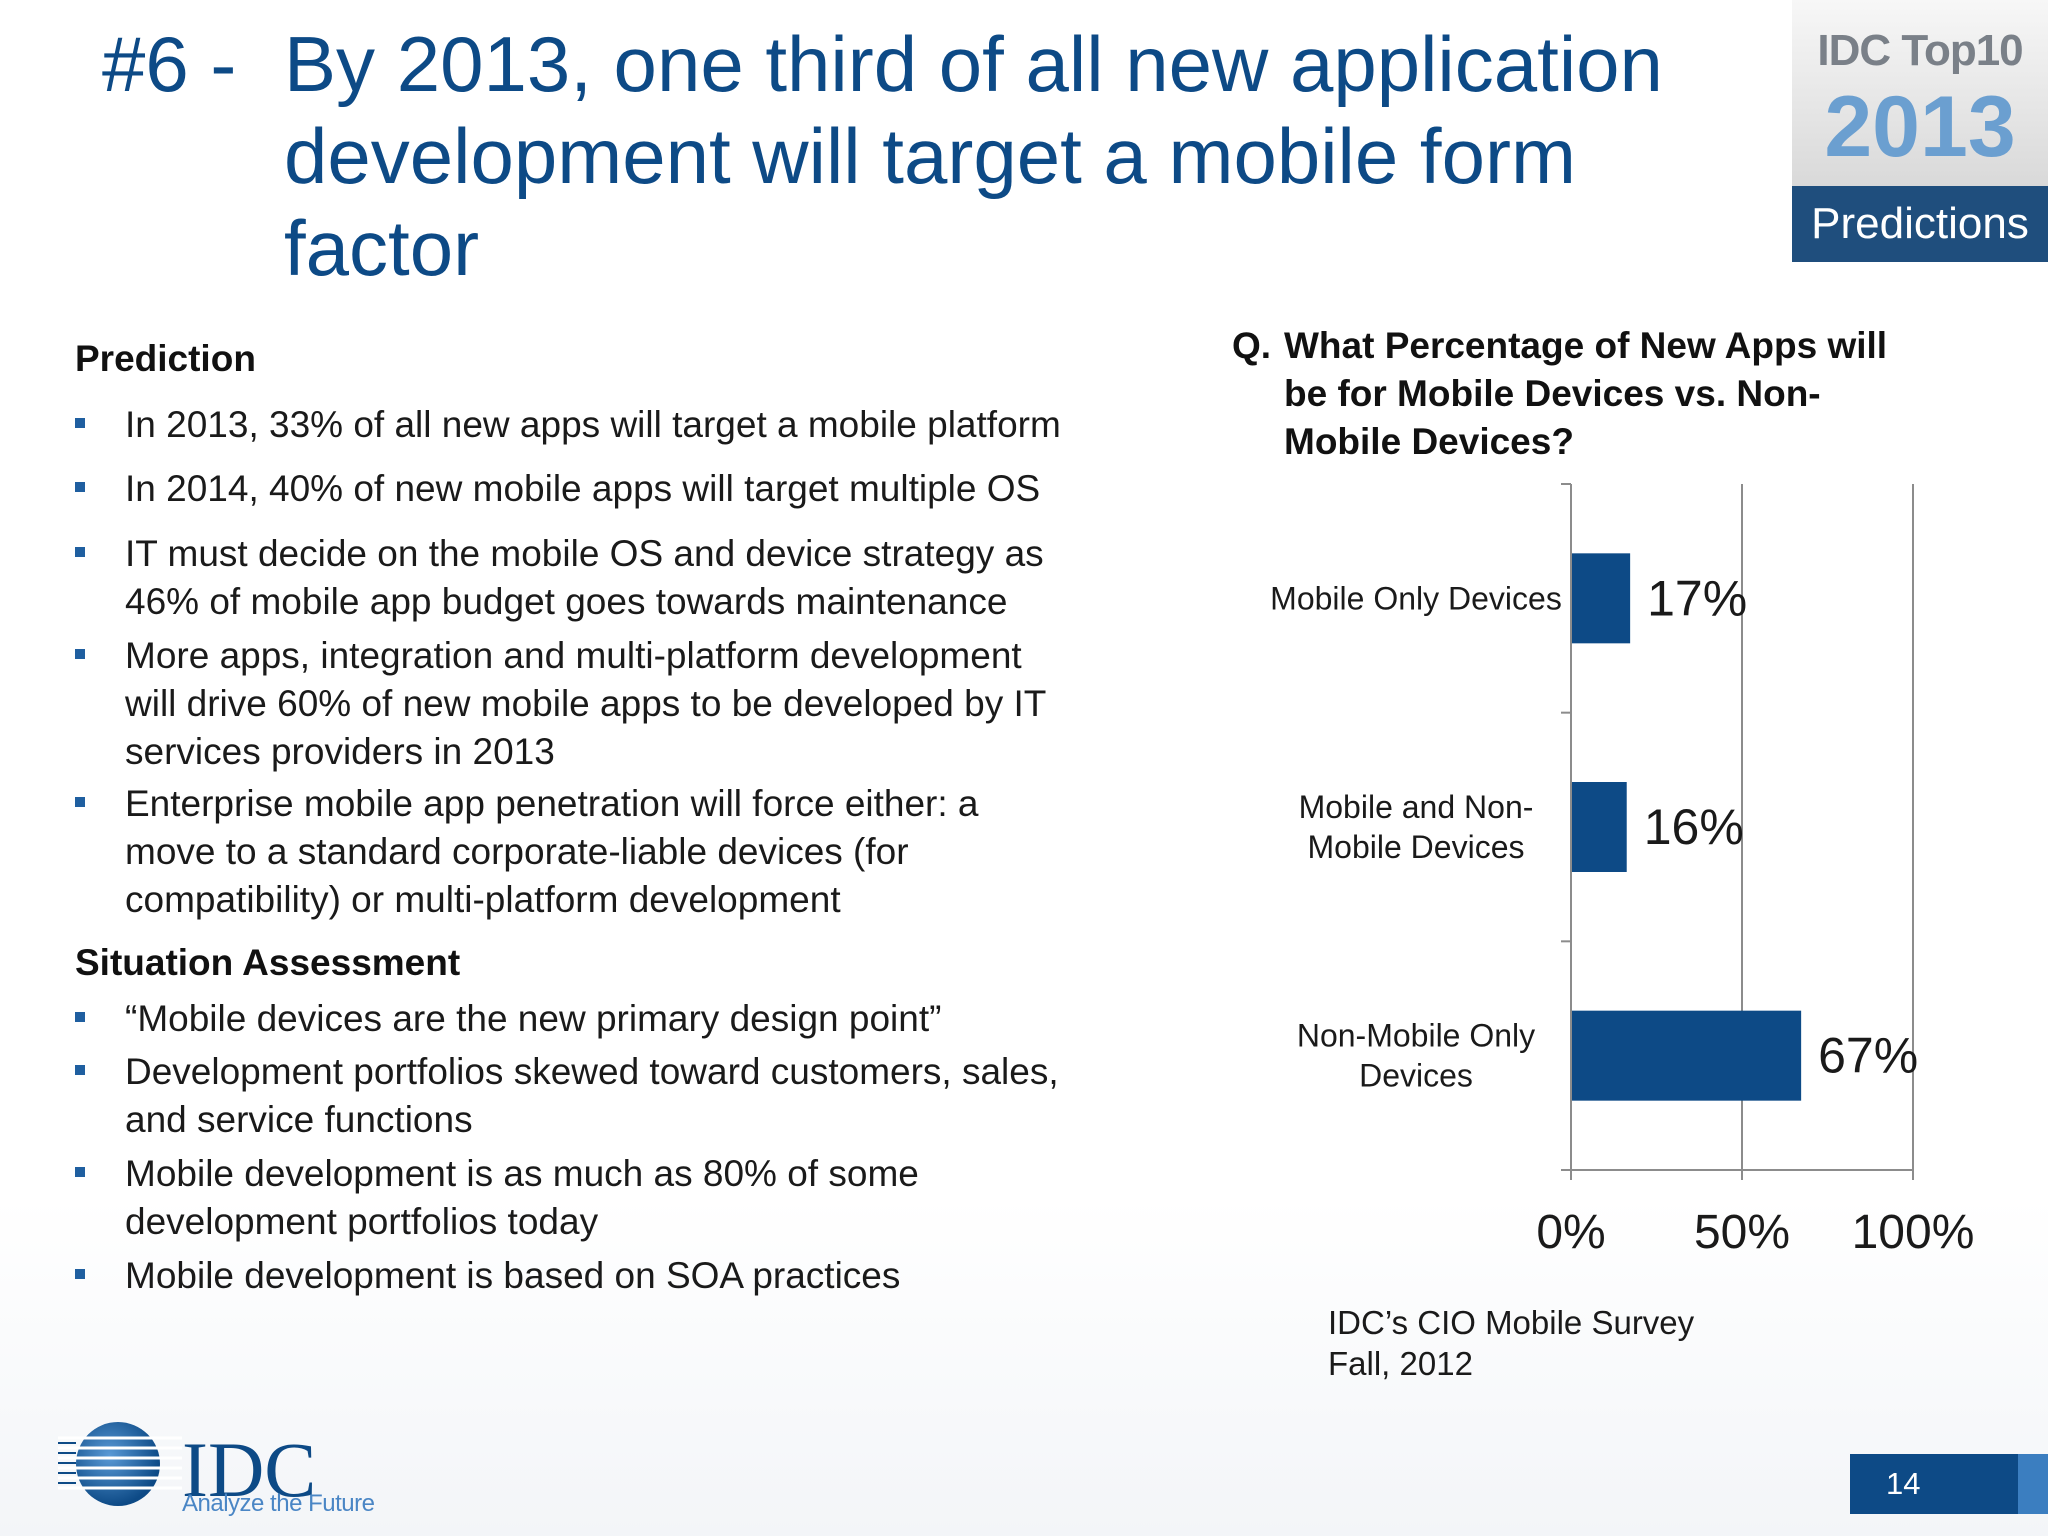  What do you see at coordinates (1913, 1232) in the screenshot?
I see `x-tick-label: 100%` at bounding box center [1913, 1232].